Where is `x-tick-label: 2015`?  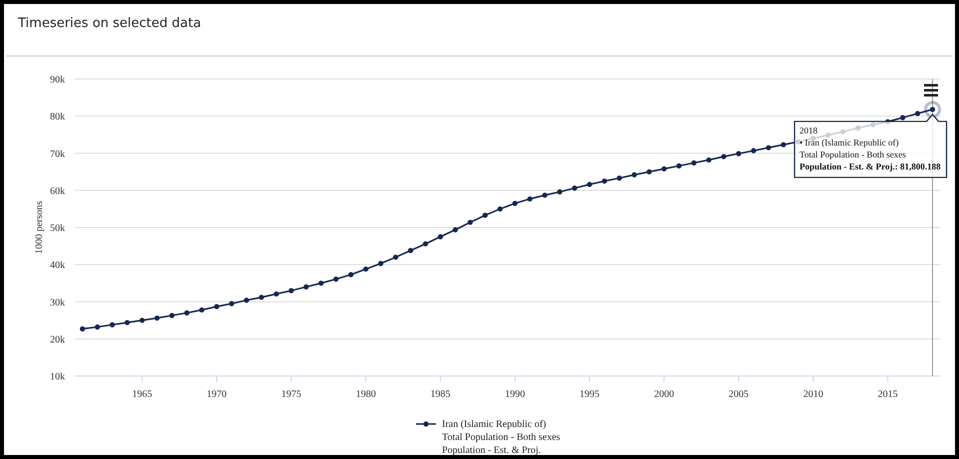 x-tick-label: 2015 is located at coordinates (888, 394).